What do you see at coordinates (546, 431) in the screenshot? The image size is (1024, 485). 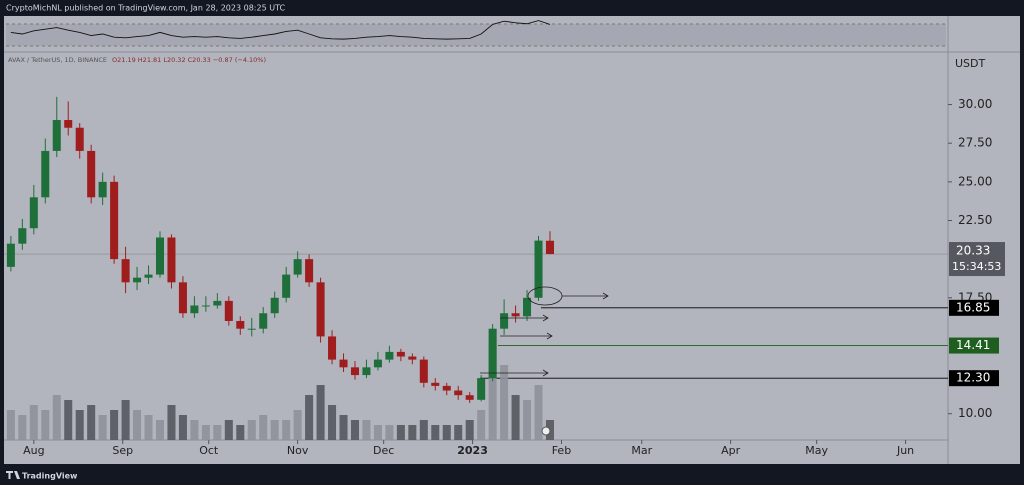 I see `event-icon` at bounding box center [546, 431].